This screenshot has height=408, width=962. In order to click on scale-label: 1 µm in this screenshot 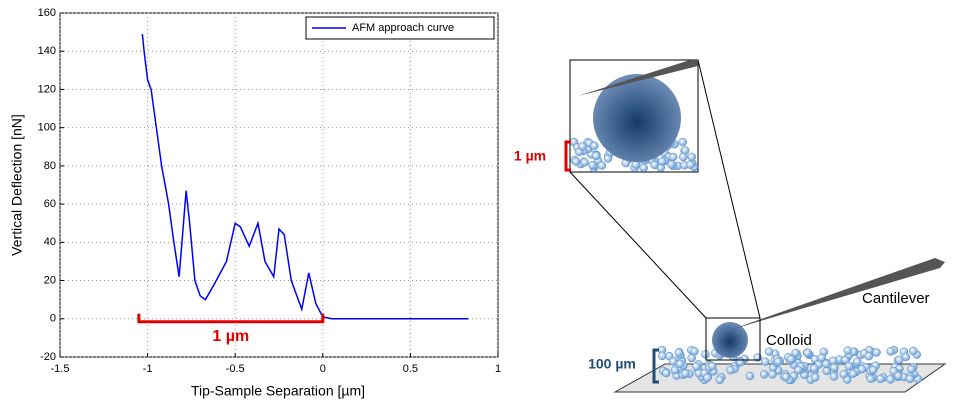, I will do `click(530, 156)`.